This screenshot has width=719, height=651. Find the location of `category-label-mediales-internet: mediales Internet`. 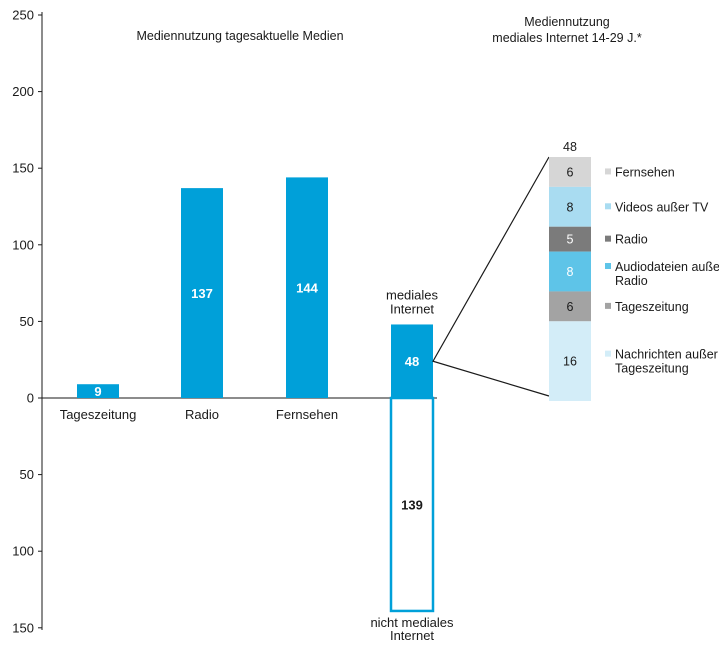

category-label-mediales-internet: mediales Internet is located at coordinates (412, 301).